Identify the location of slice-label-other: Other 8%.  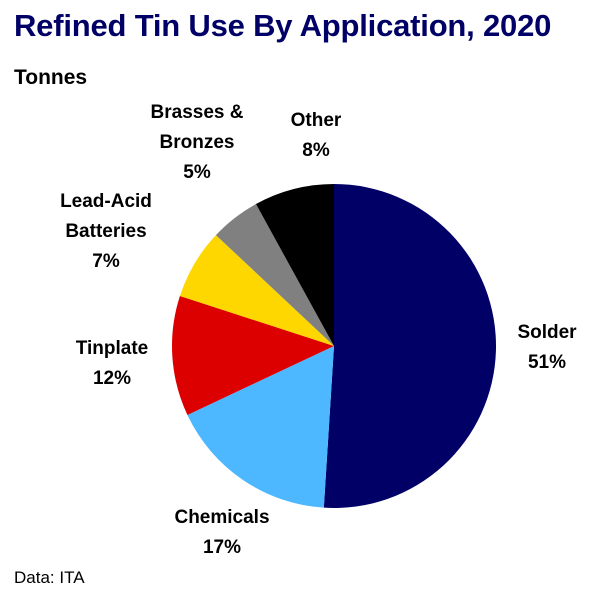
(316, 135).